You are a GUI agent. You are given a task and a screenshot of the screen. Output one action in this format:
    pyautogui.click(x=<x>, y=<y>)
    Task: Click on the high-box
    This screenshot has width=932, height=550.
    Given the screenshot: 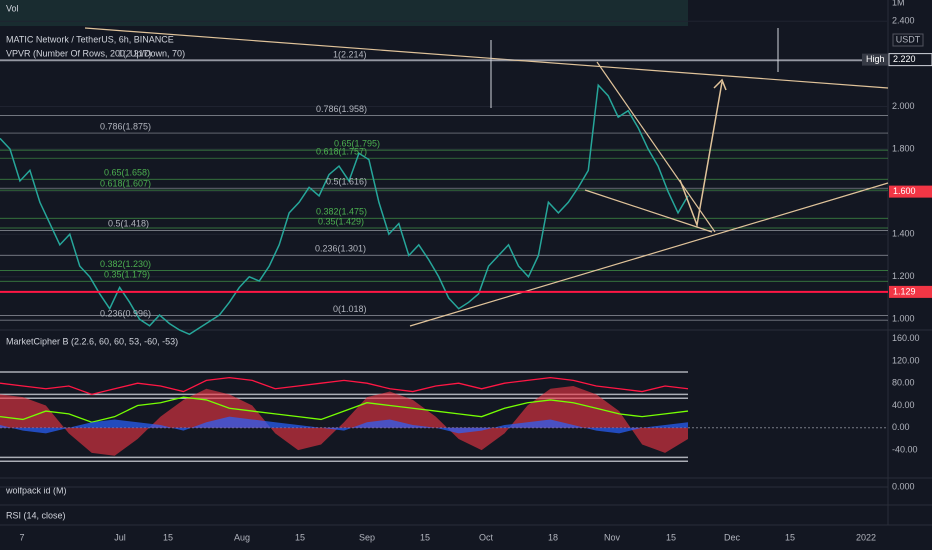 What is the action you would take?
    pyautogui.click(x=875, y=59)
    